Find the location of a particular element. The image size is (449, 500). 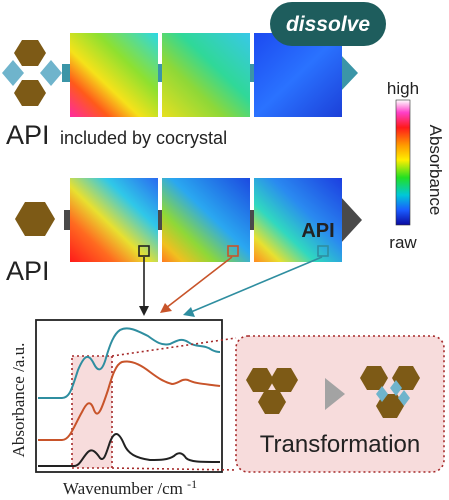

pointer-arrowhead-black is located at coordinates (144, 311).